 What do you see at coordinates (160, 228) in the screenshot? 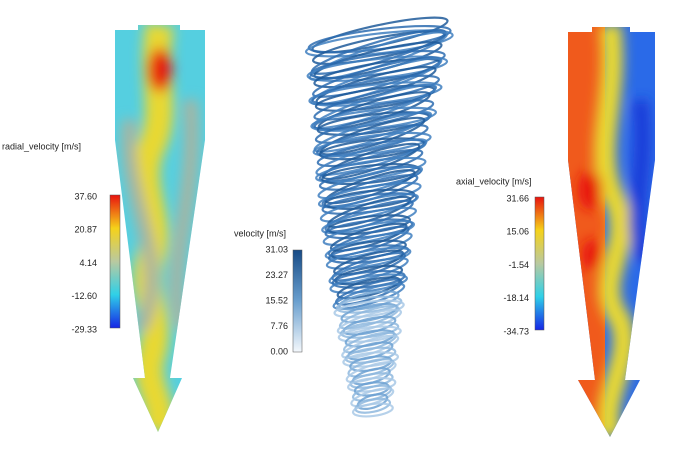
I see `radial-contour` at bounding box center [160, 228].